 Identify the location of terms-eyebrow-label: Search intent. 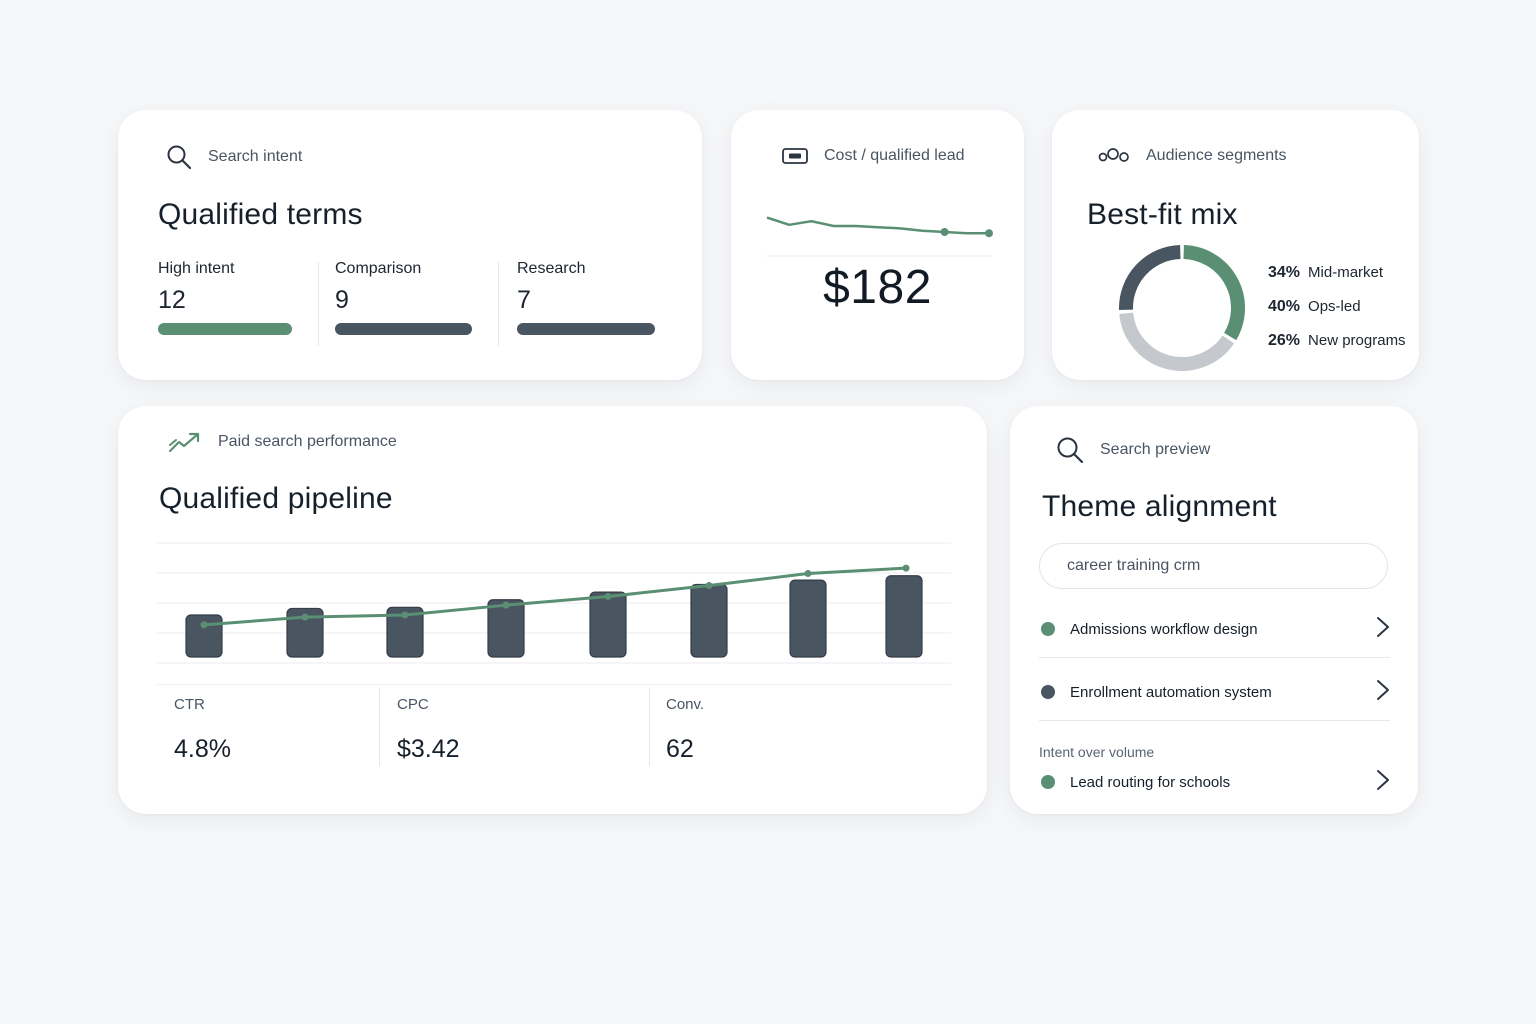
(255, 156).